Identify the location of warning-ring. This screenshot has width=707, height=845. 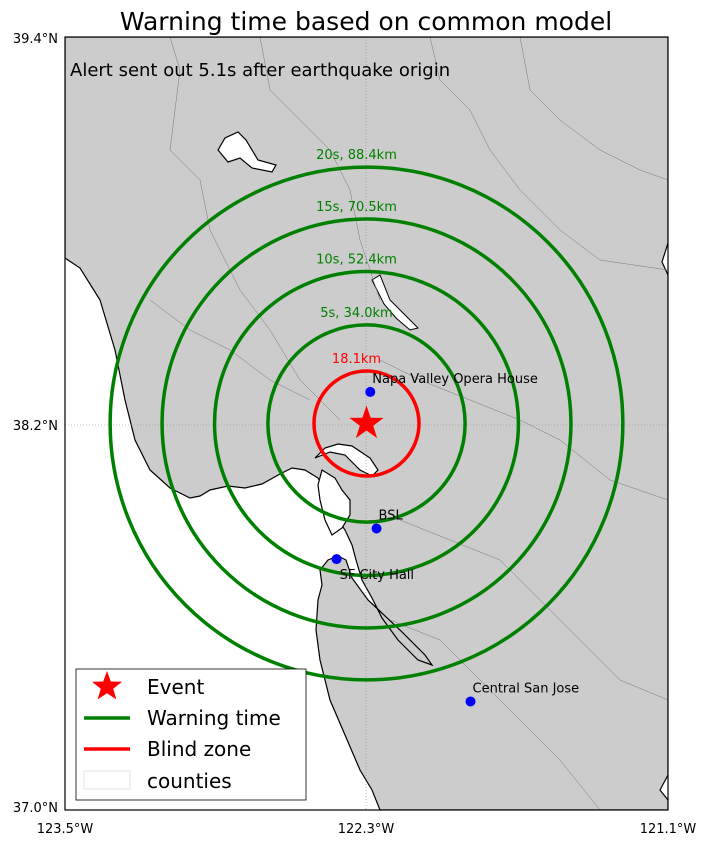
(366, 423).